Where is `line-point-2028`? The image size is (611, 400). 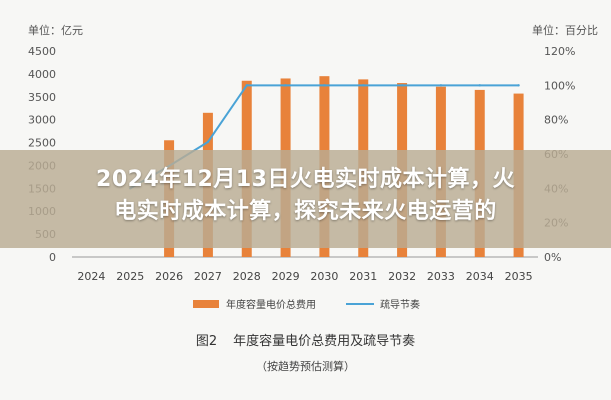 line-point-2028 is located at coordinates (246, 85).